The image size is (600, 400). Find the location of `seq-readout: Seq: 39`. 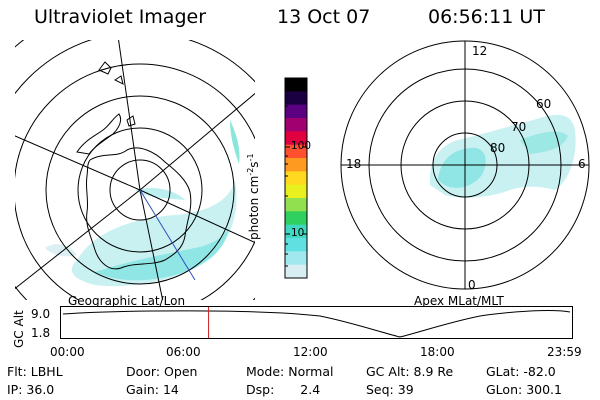

seq-readout: Seq: 39 is located at coordinates (390, 389).